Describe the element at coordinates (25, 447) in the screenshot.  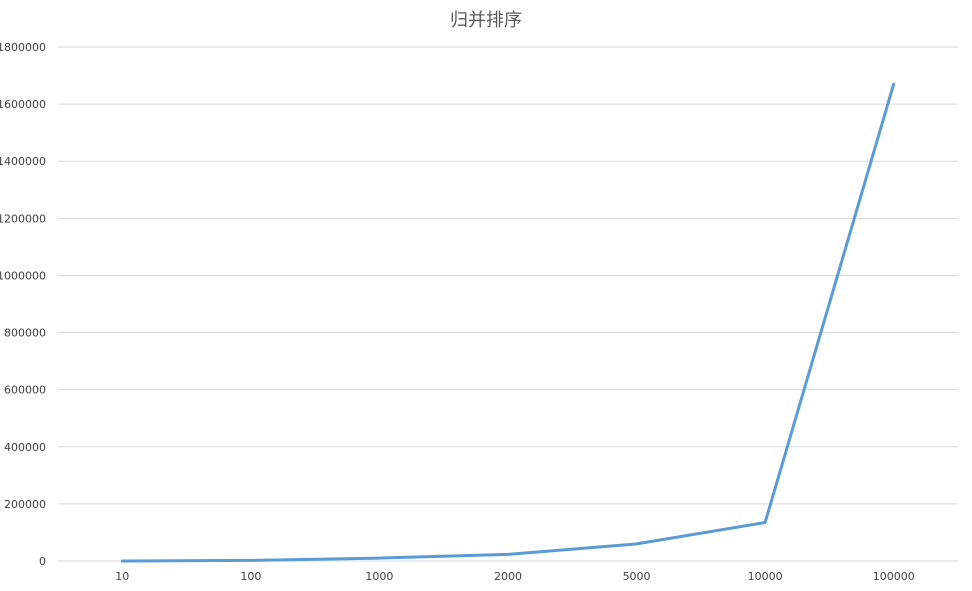
I see `y-tick-label: 400000` at that location.